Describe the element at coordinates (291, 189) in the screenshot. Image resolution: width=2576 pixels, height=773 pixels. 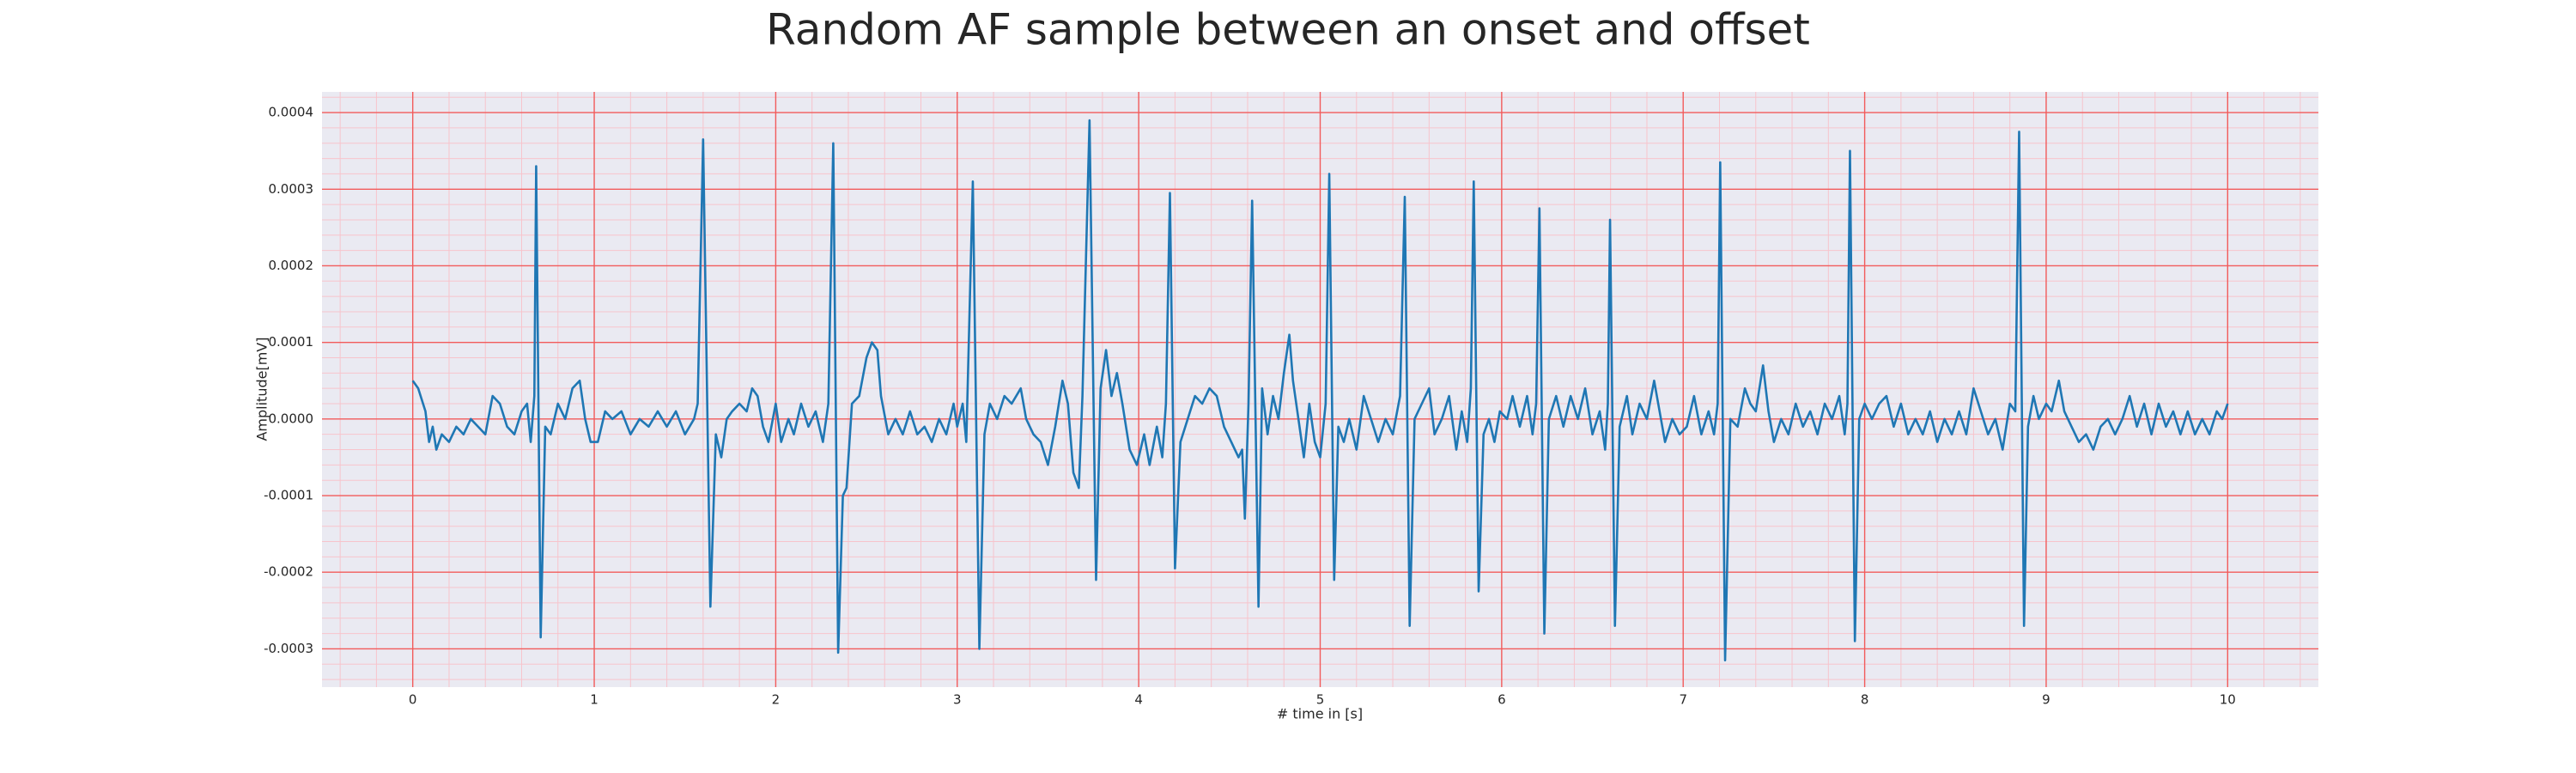
I see `y-tick-label: 0.0003` at that location.